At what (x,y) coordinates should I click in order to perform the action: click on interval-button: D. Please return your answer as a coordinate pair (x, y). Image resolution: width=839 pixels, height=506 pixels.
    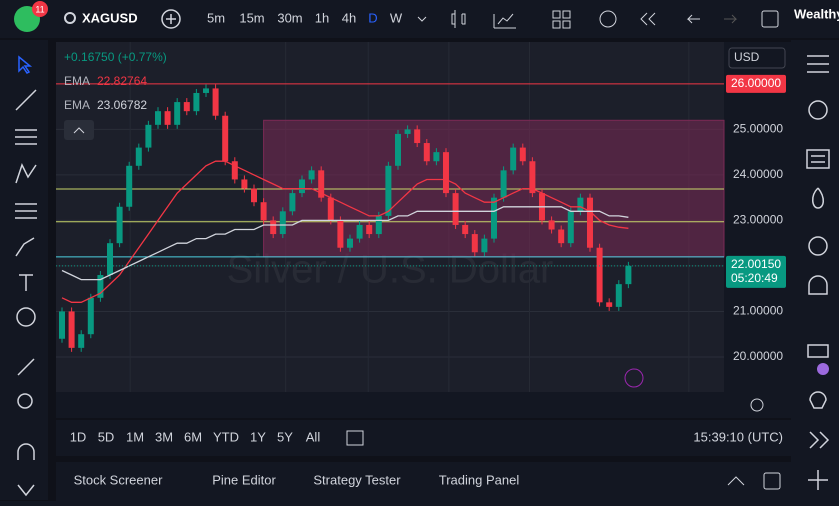
    Looking at the image, I should click on (372, 17).